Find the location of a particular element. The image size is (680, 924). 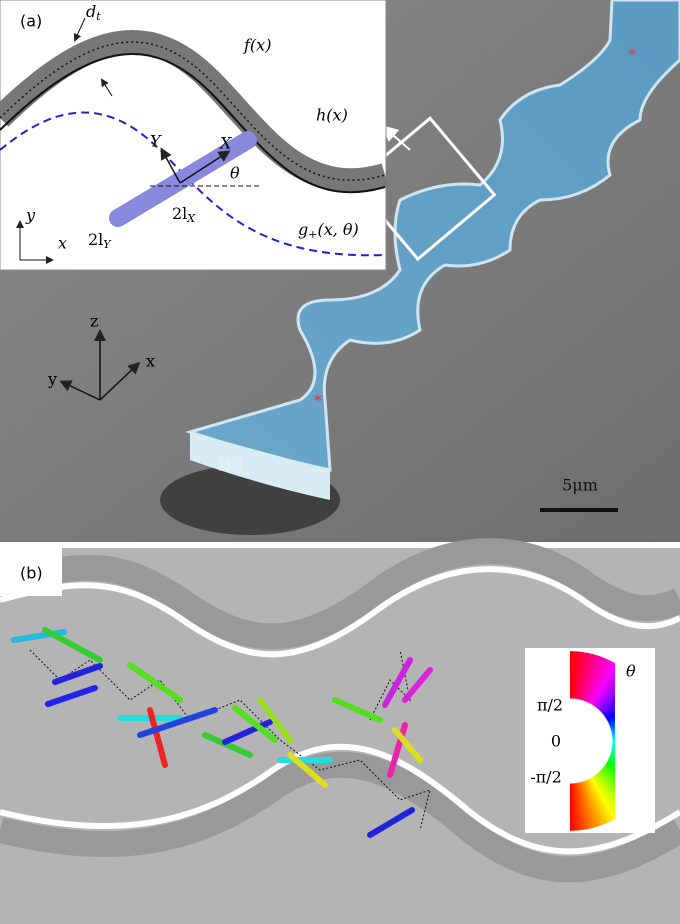

colorbar is located at coordinates (570, 741).